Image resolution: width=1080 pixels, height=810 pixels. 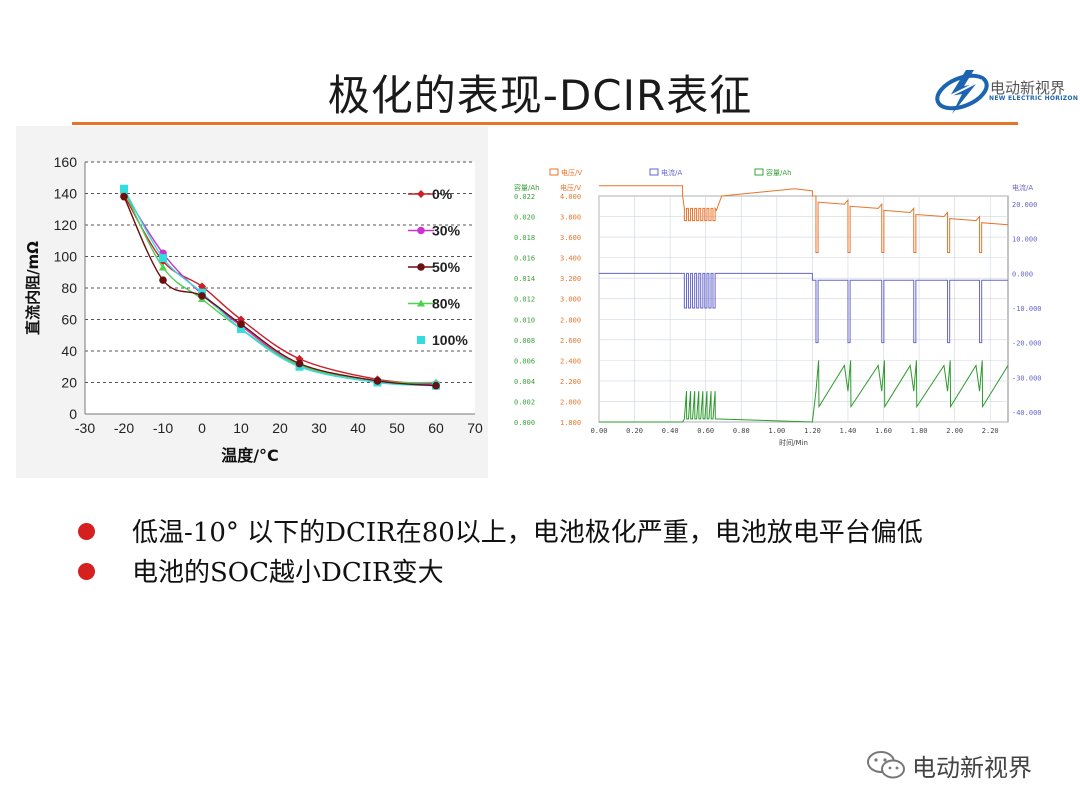 What do you see at coordinates (397, 428) in the screenshot?
I see `x-tick-label: 50` at bounding box center [397, 428].